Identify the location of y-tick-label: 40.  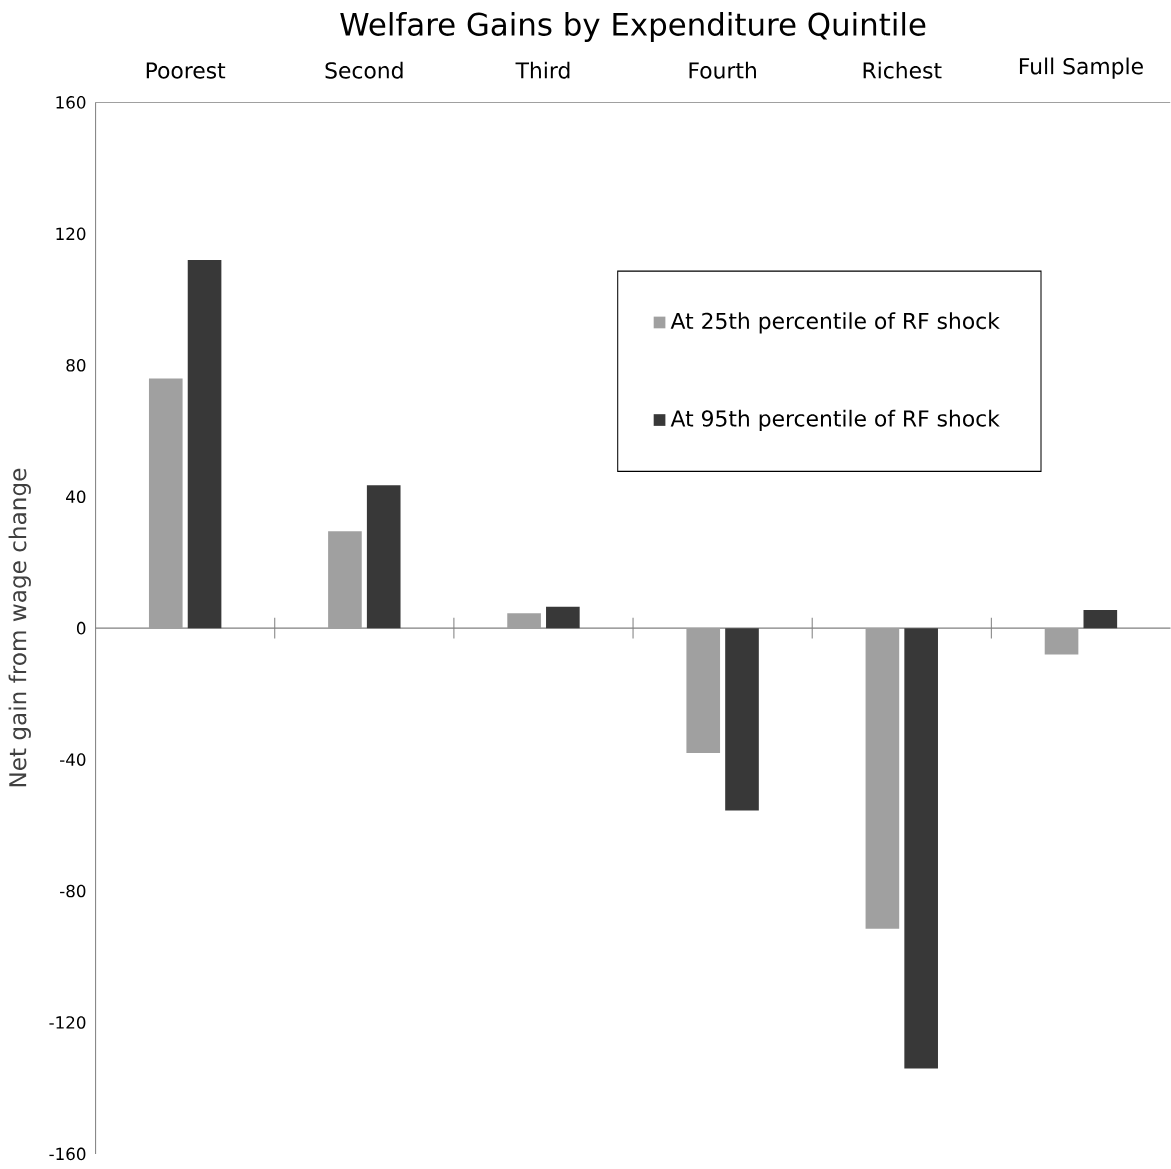
(76, 497).